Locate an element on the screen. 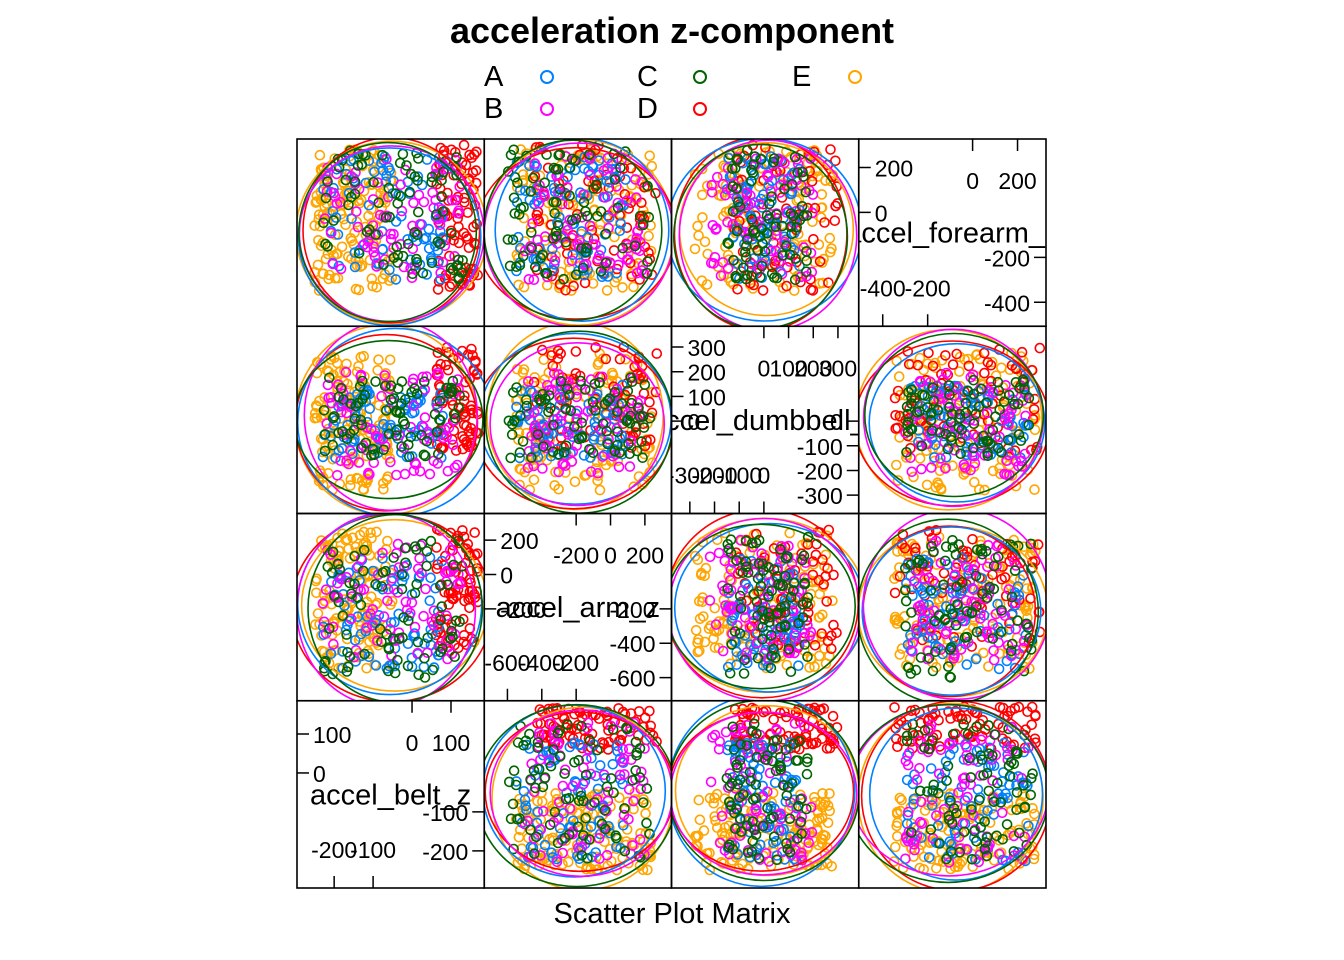 This screenshot has height=960, width=1344. legend-label: D is located at coordinates (647, 109).